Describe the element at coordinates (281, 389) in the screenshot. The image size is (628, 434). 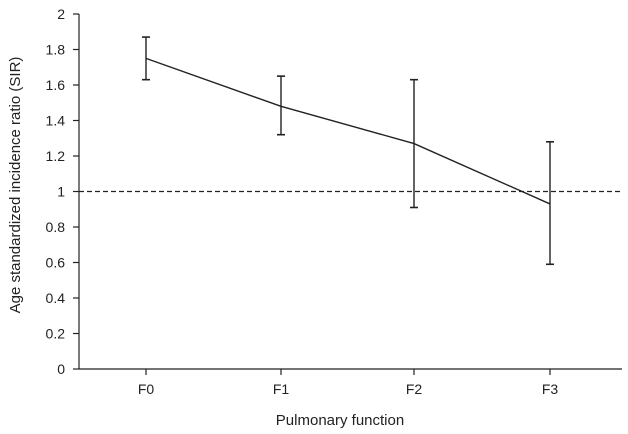
I see `x-tick-label: F1` at that location.